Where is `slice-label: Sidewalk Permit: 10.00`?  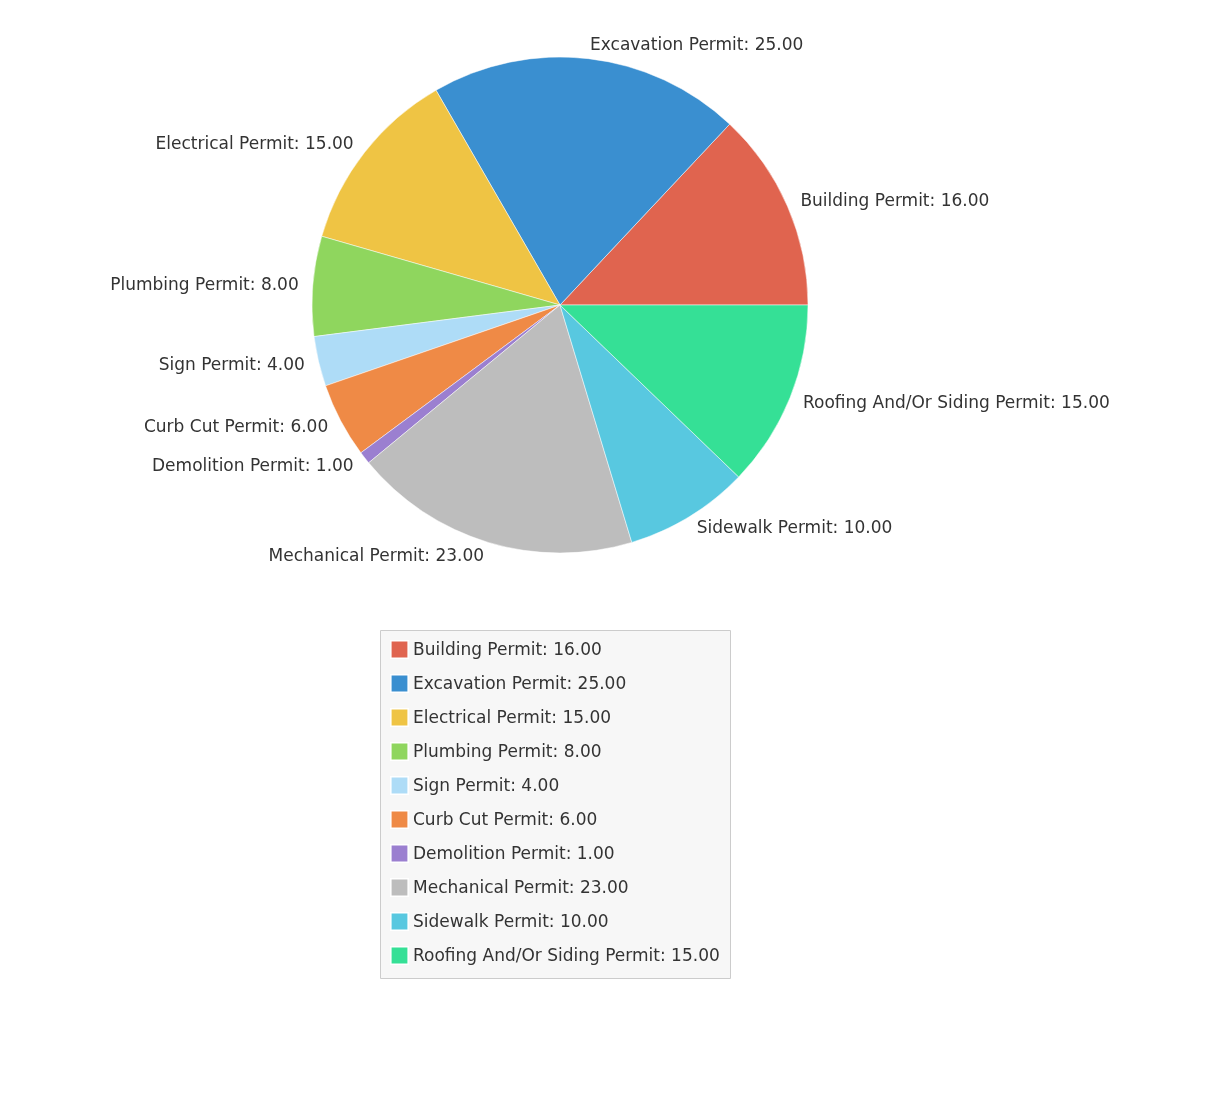
slice-label: Sidewalk Permit: 10.00 is located at coordinates (794, 527).